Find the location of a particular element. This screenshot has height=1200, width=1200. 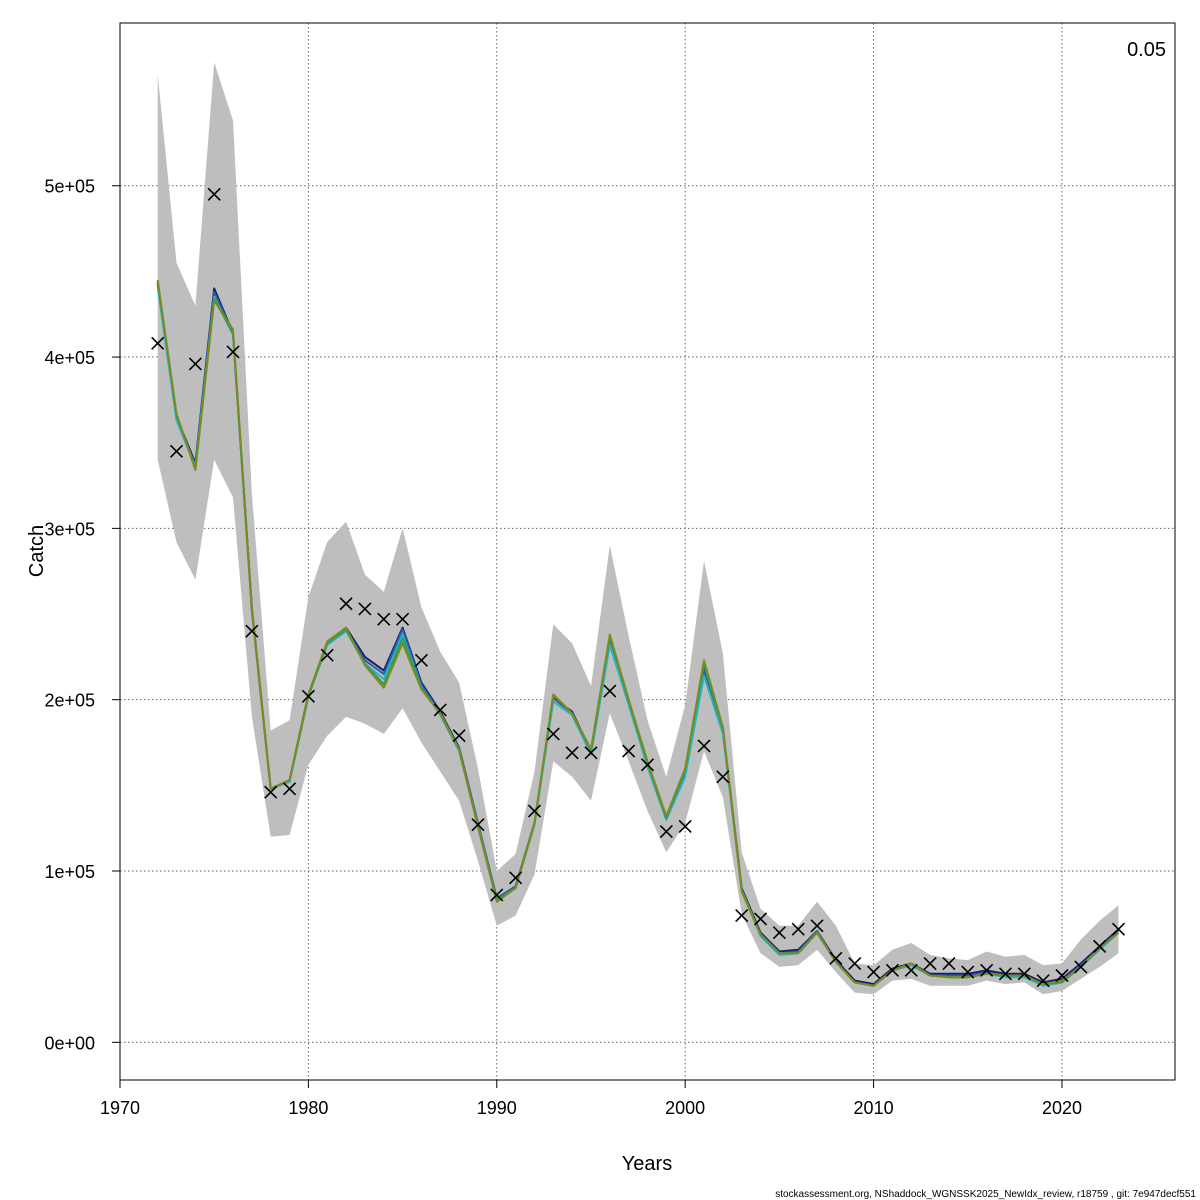

x-axis-title: Years is located at coordinates (647, 1164).